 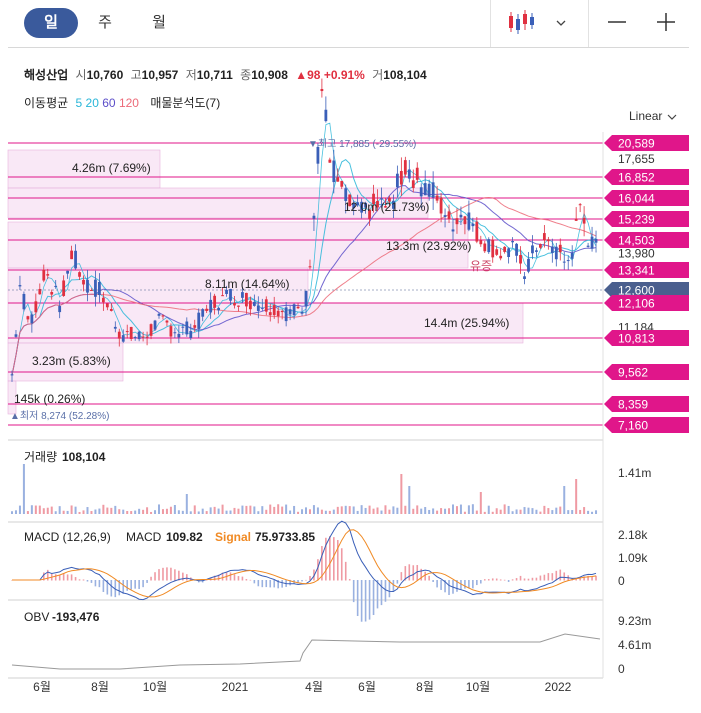 I want to click on zoom-out-button, so click(x=617, y=22).